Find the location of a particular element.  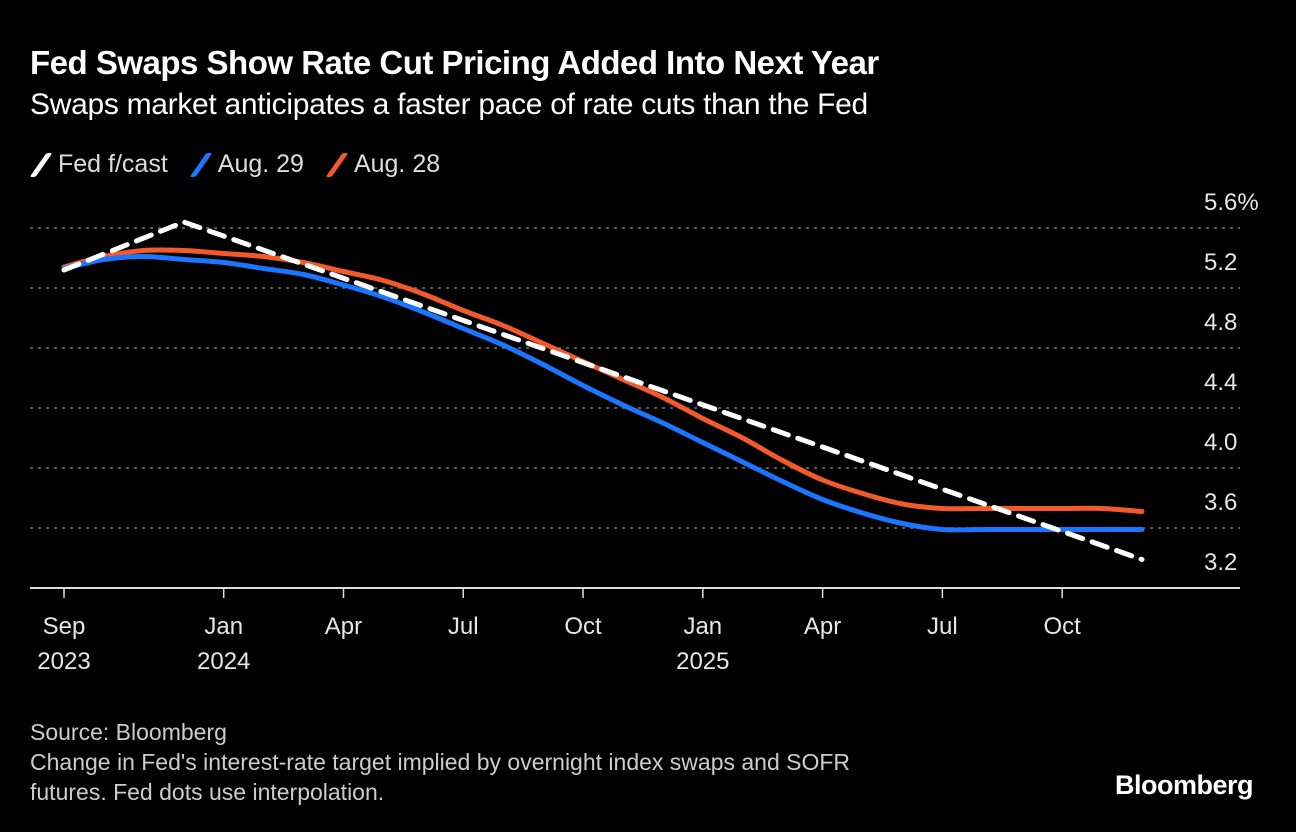

y-tick-label: 3.2 is located at coordinates (1220, 562).